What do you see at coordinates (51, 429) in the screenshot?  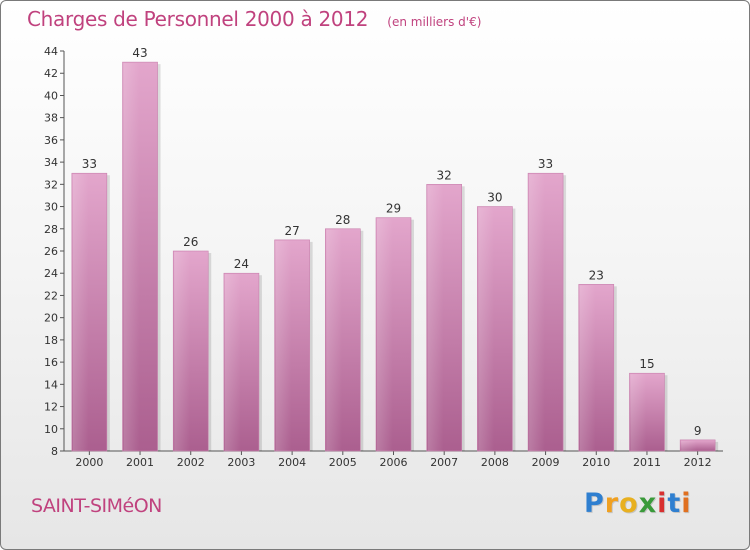 I see `y-tick-label: 10` at bounding box center [51, 429].